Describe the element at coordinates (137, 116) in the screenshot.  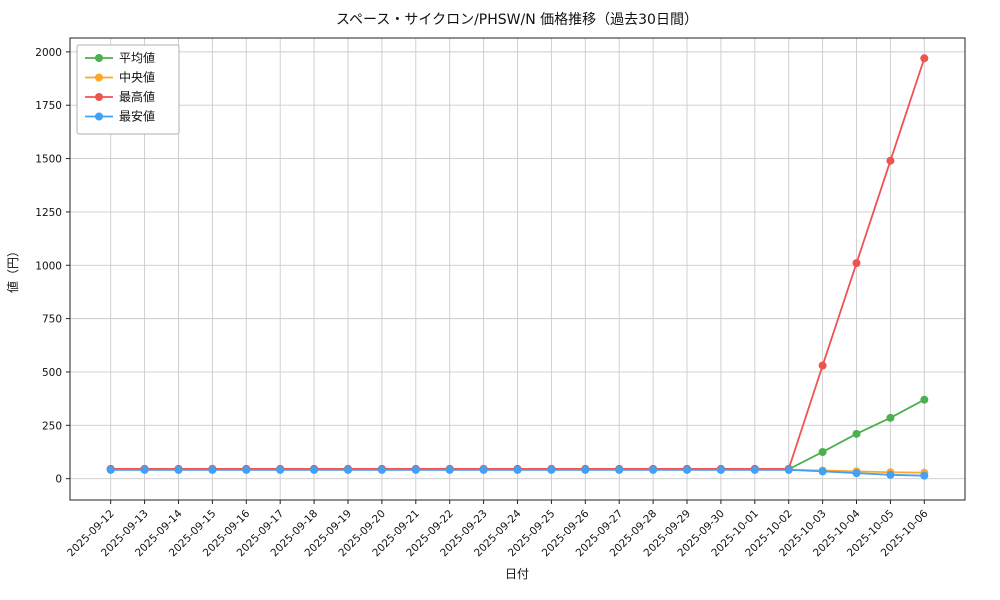
I see `legend-label-min: 最安値` at that location.